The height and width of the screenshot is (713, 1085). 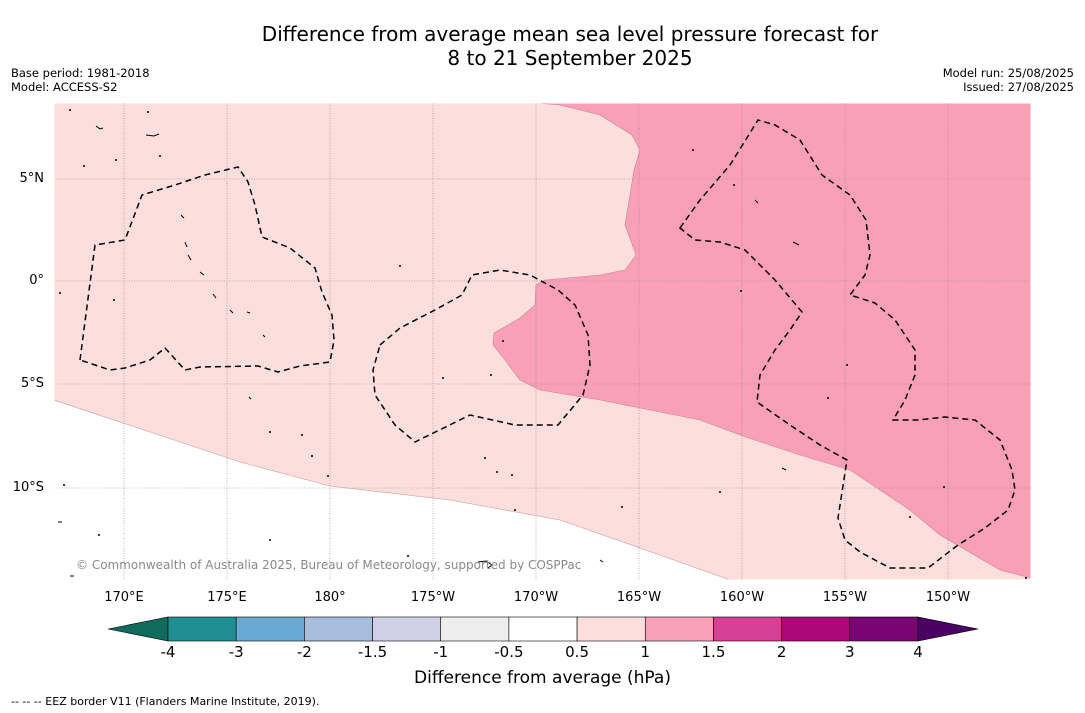 I want to click on meta-right: Model run: 25/08/2025 Issued: 27/08/2025, so click(x=1008, y=80).